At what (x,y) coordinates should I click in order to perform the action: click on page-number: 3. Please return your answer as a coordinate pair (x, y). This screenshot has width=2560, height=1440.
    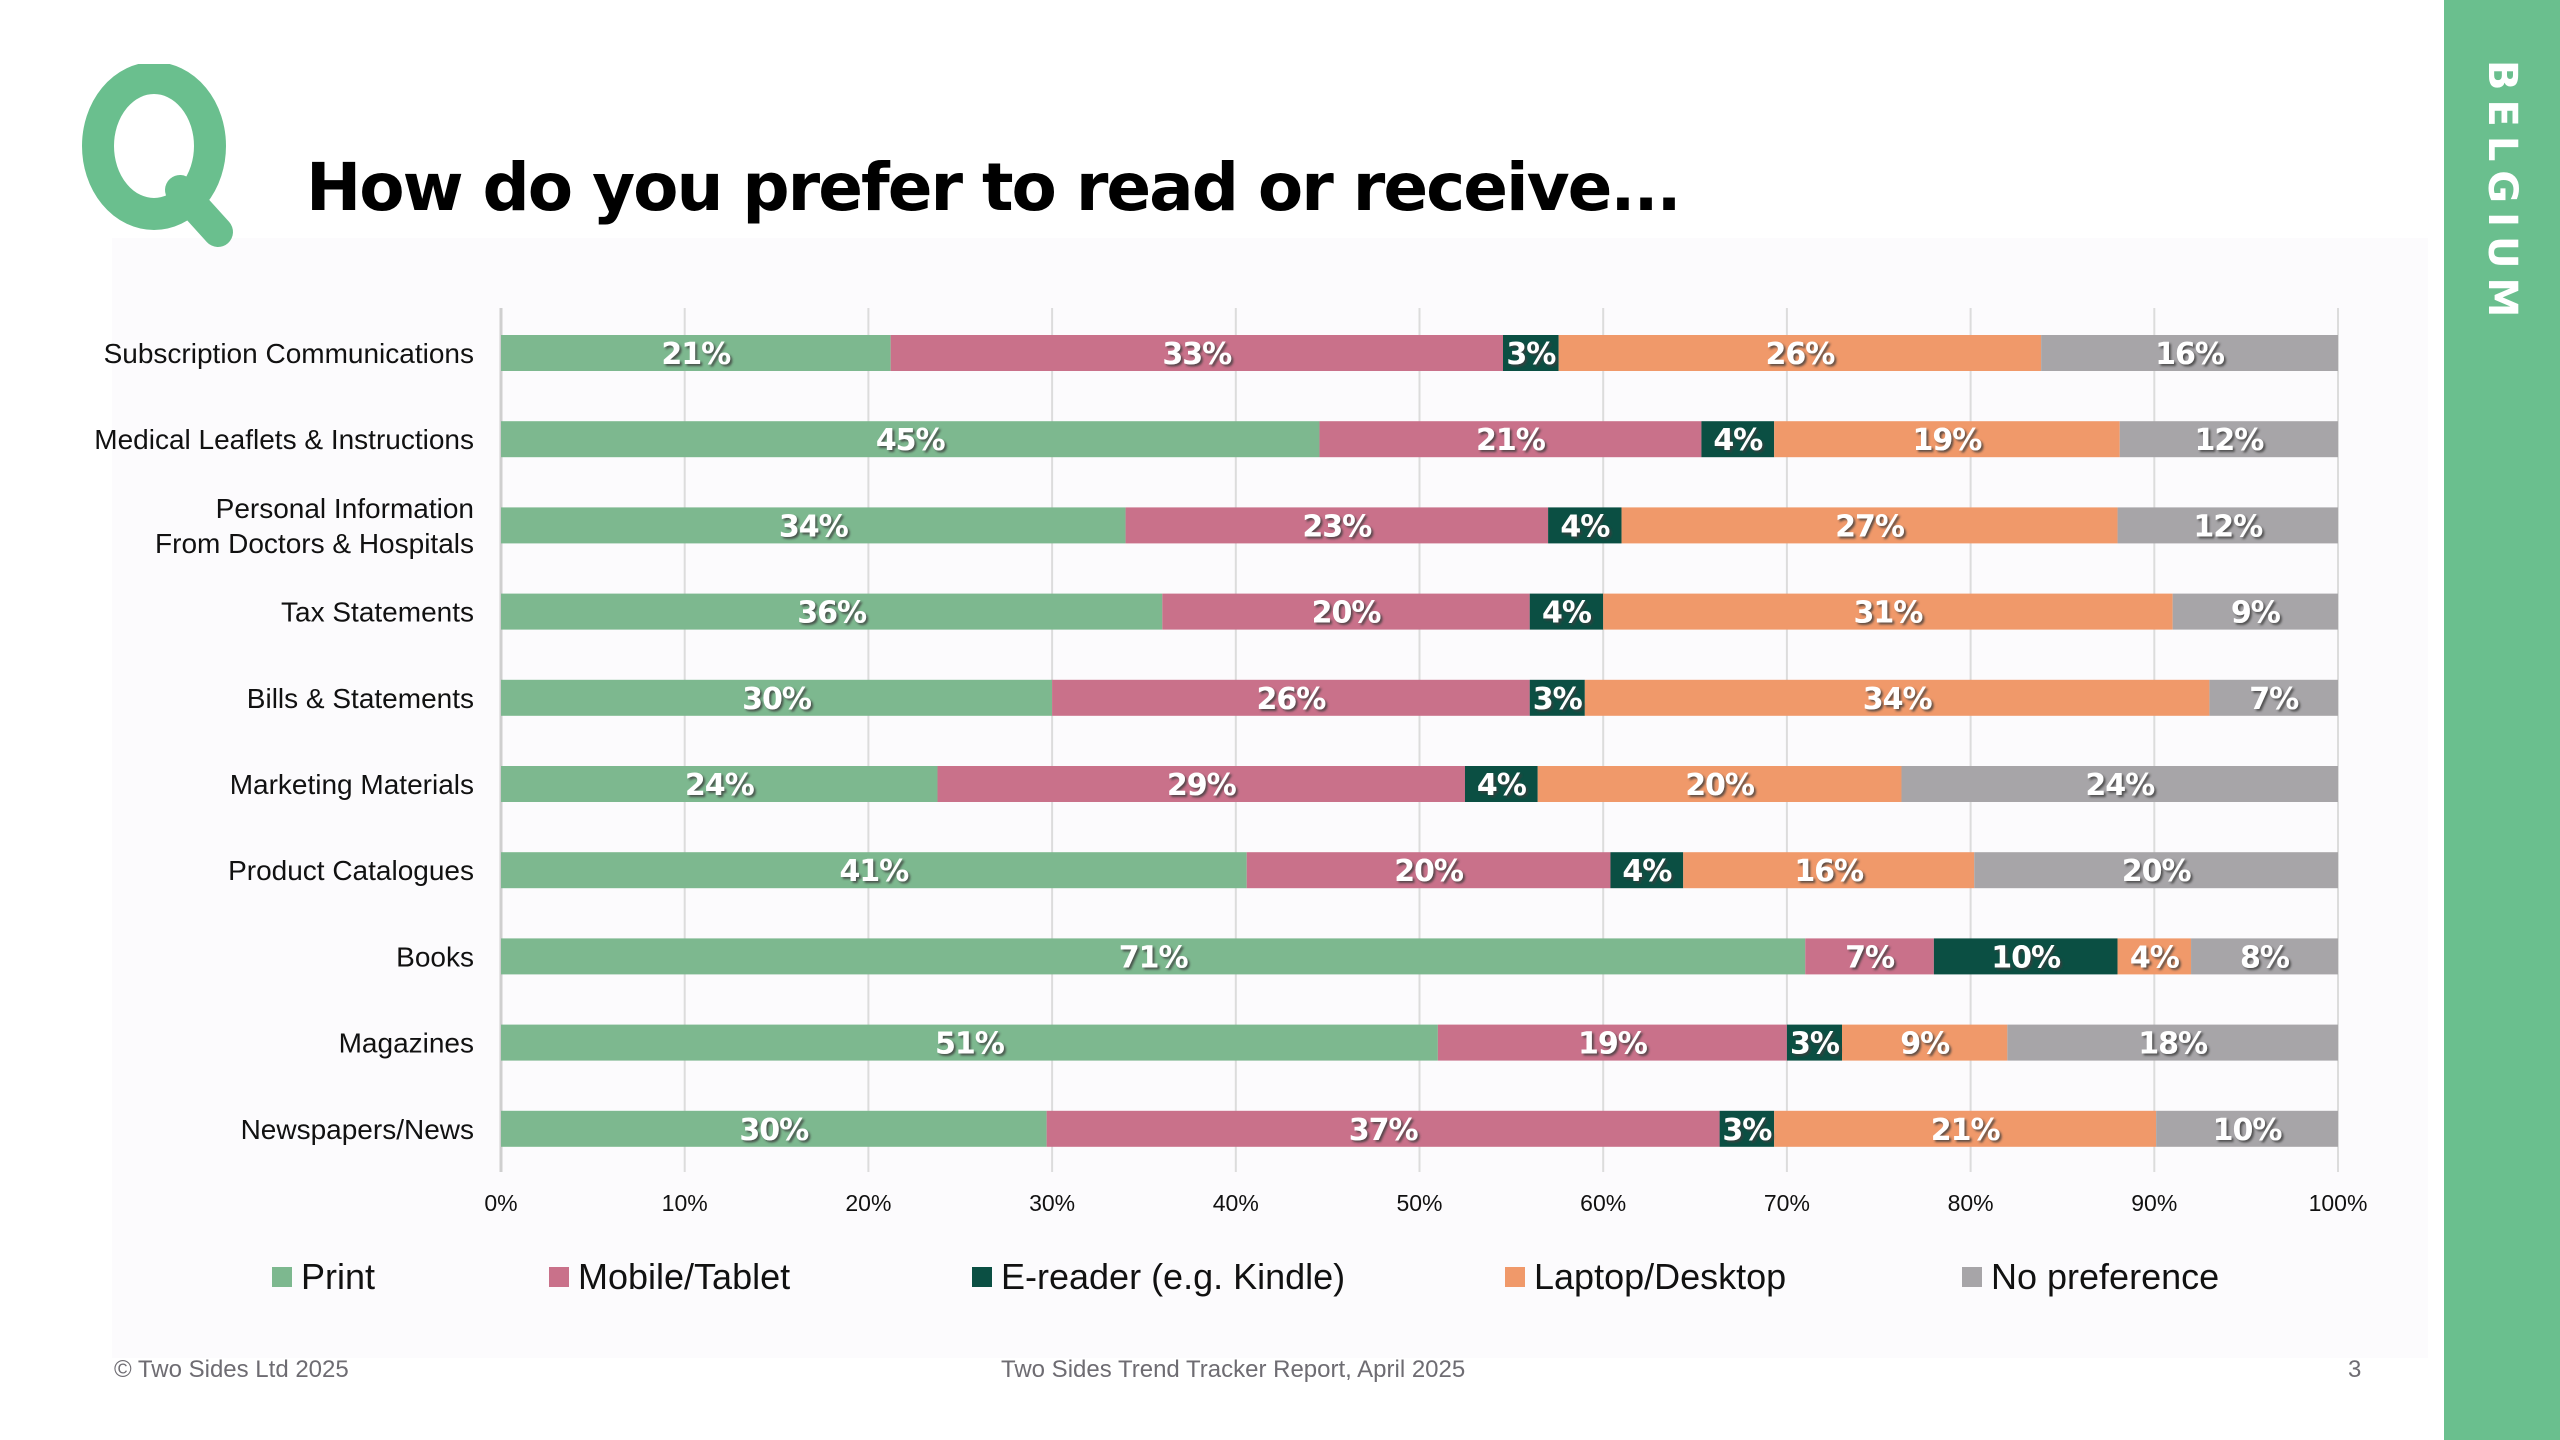
    Looking at the image, I should click on (2355, 1369).